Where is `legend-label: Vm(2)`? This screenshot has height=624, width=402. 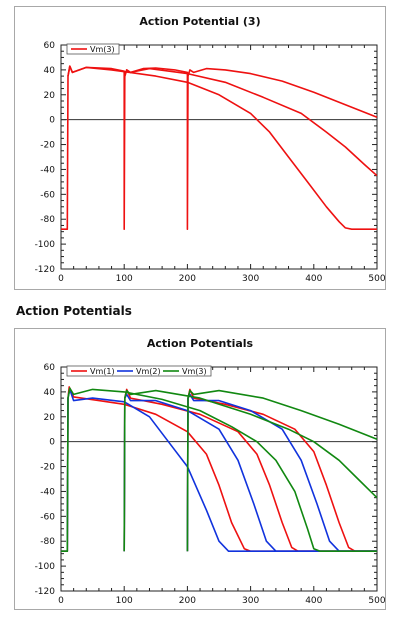
legend-label: Vm(2) is located at coordinates (148, 371).